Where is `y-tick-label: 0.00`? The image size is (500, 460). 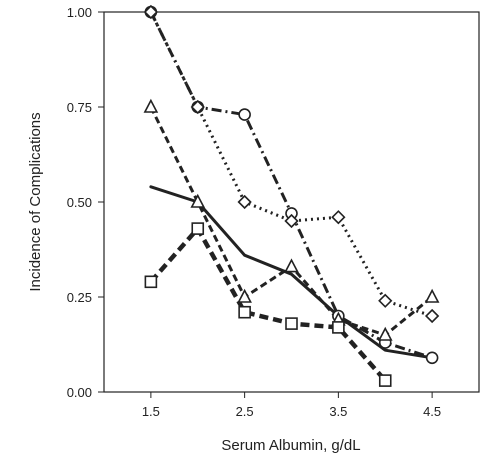 y-tick-label: 0.00 is located at coordinates (79, 392).